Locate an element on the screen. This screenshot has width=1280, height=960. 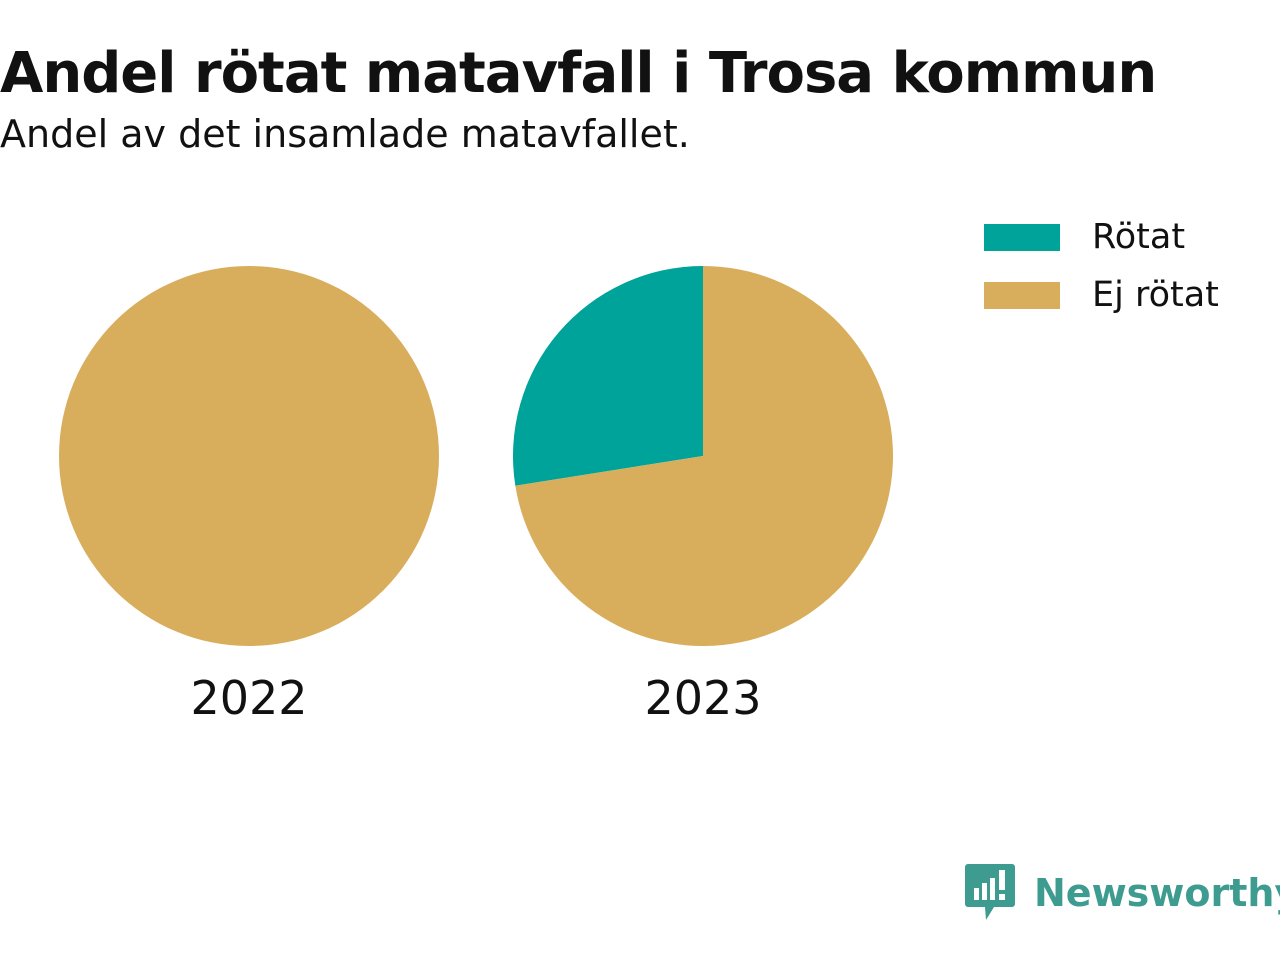
legend: Rötat Ej rötat is located at coordinates (1101, 266).